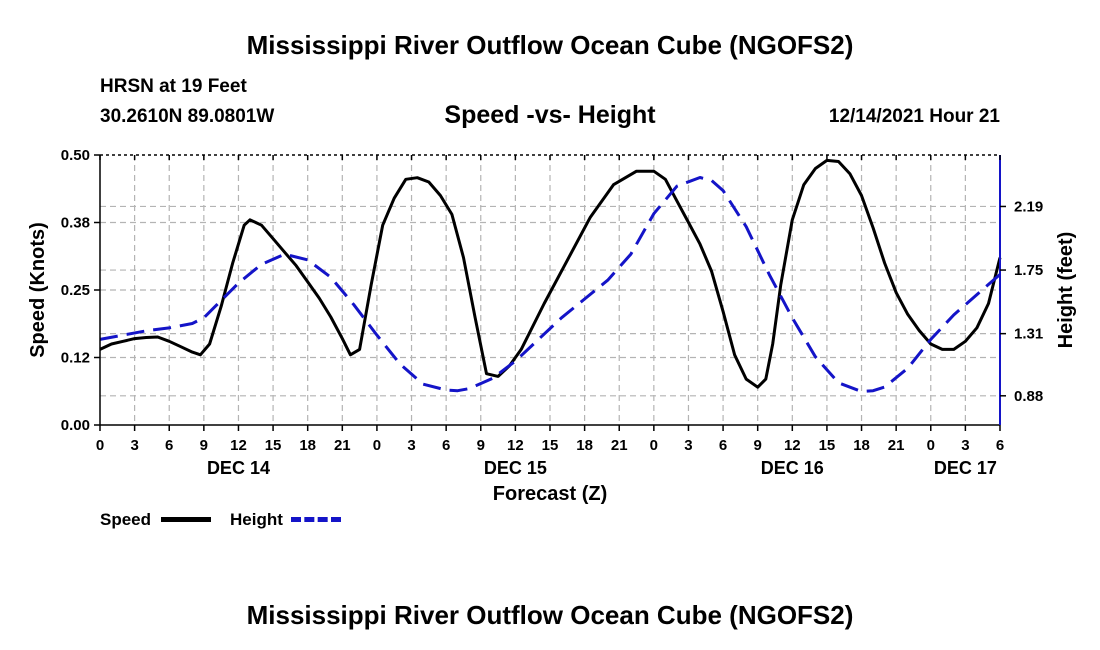 The image size is (1100, 650). What do you see at coordinates (38, 290) in the screenshot?
I see `y-axis-title: Speed (Knots)` at bounding box center [38, 290].